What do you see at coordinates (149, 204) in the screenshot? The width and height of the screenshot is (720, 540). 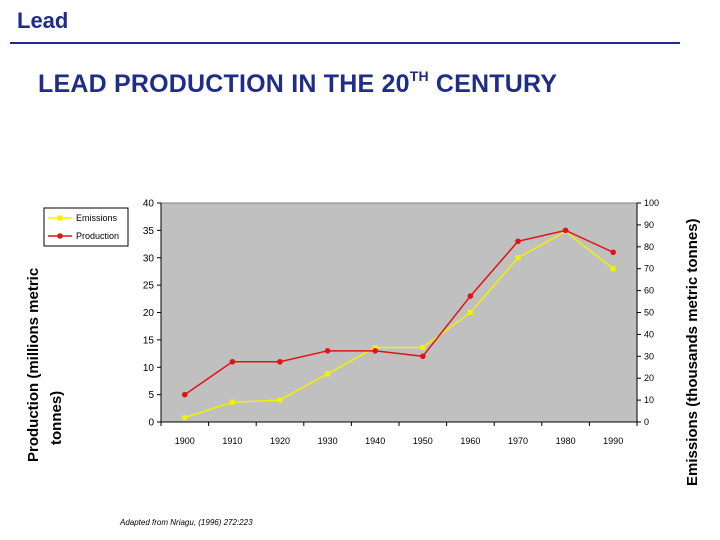 I see `left-axis-tick-label: 40` at bounding box center [149, 204].